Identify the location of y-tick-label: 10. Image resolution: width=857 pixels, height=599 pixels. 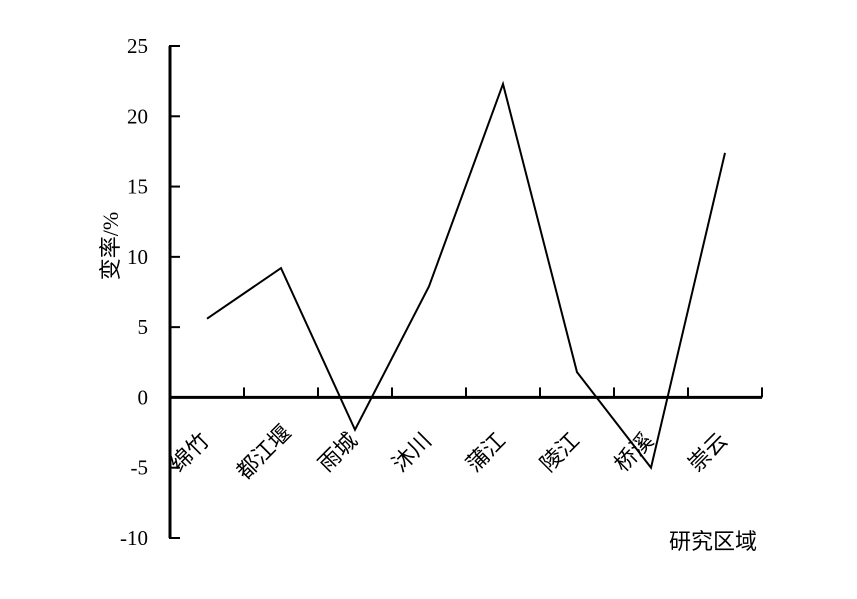
(137, 257).